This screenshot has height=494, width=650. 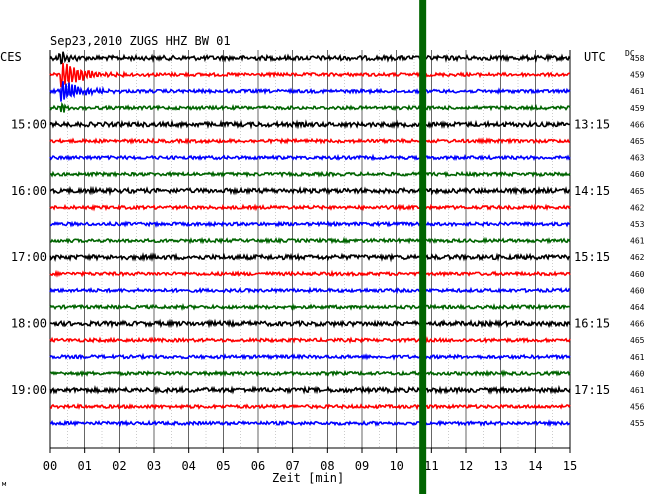 I want to click on x-tick-label: 13, so click(x=500, y=466).